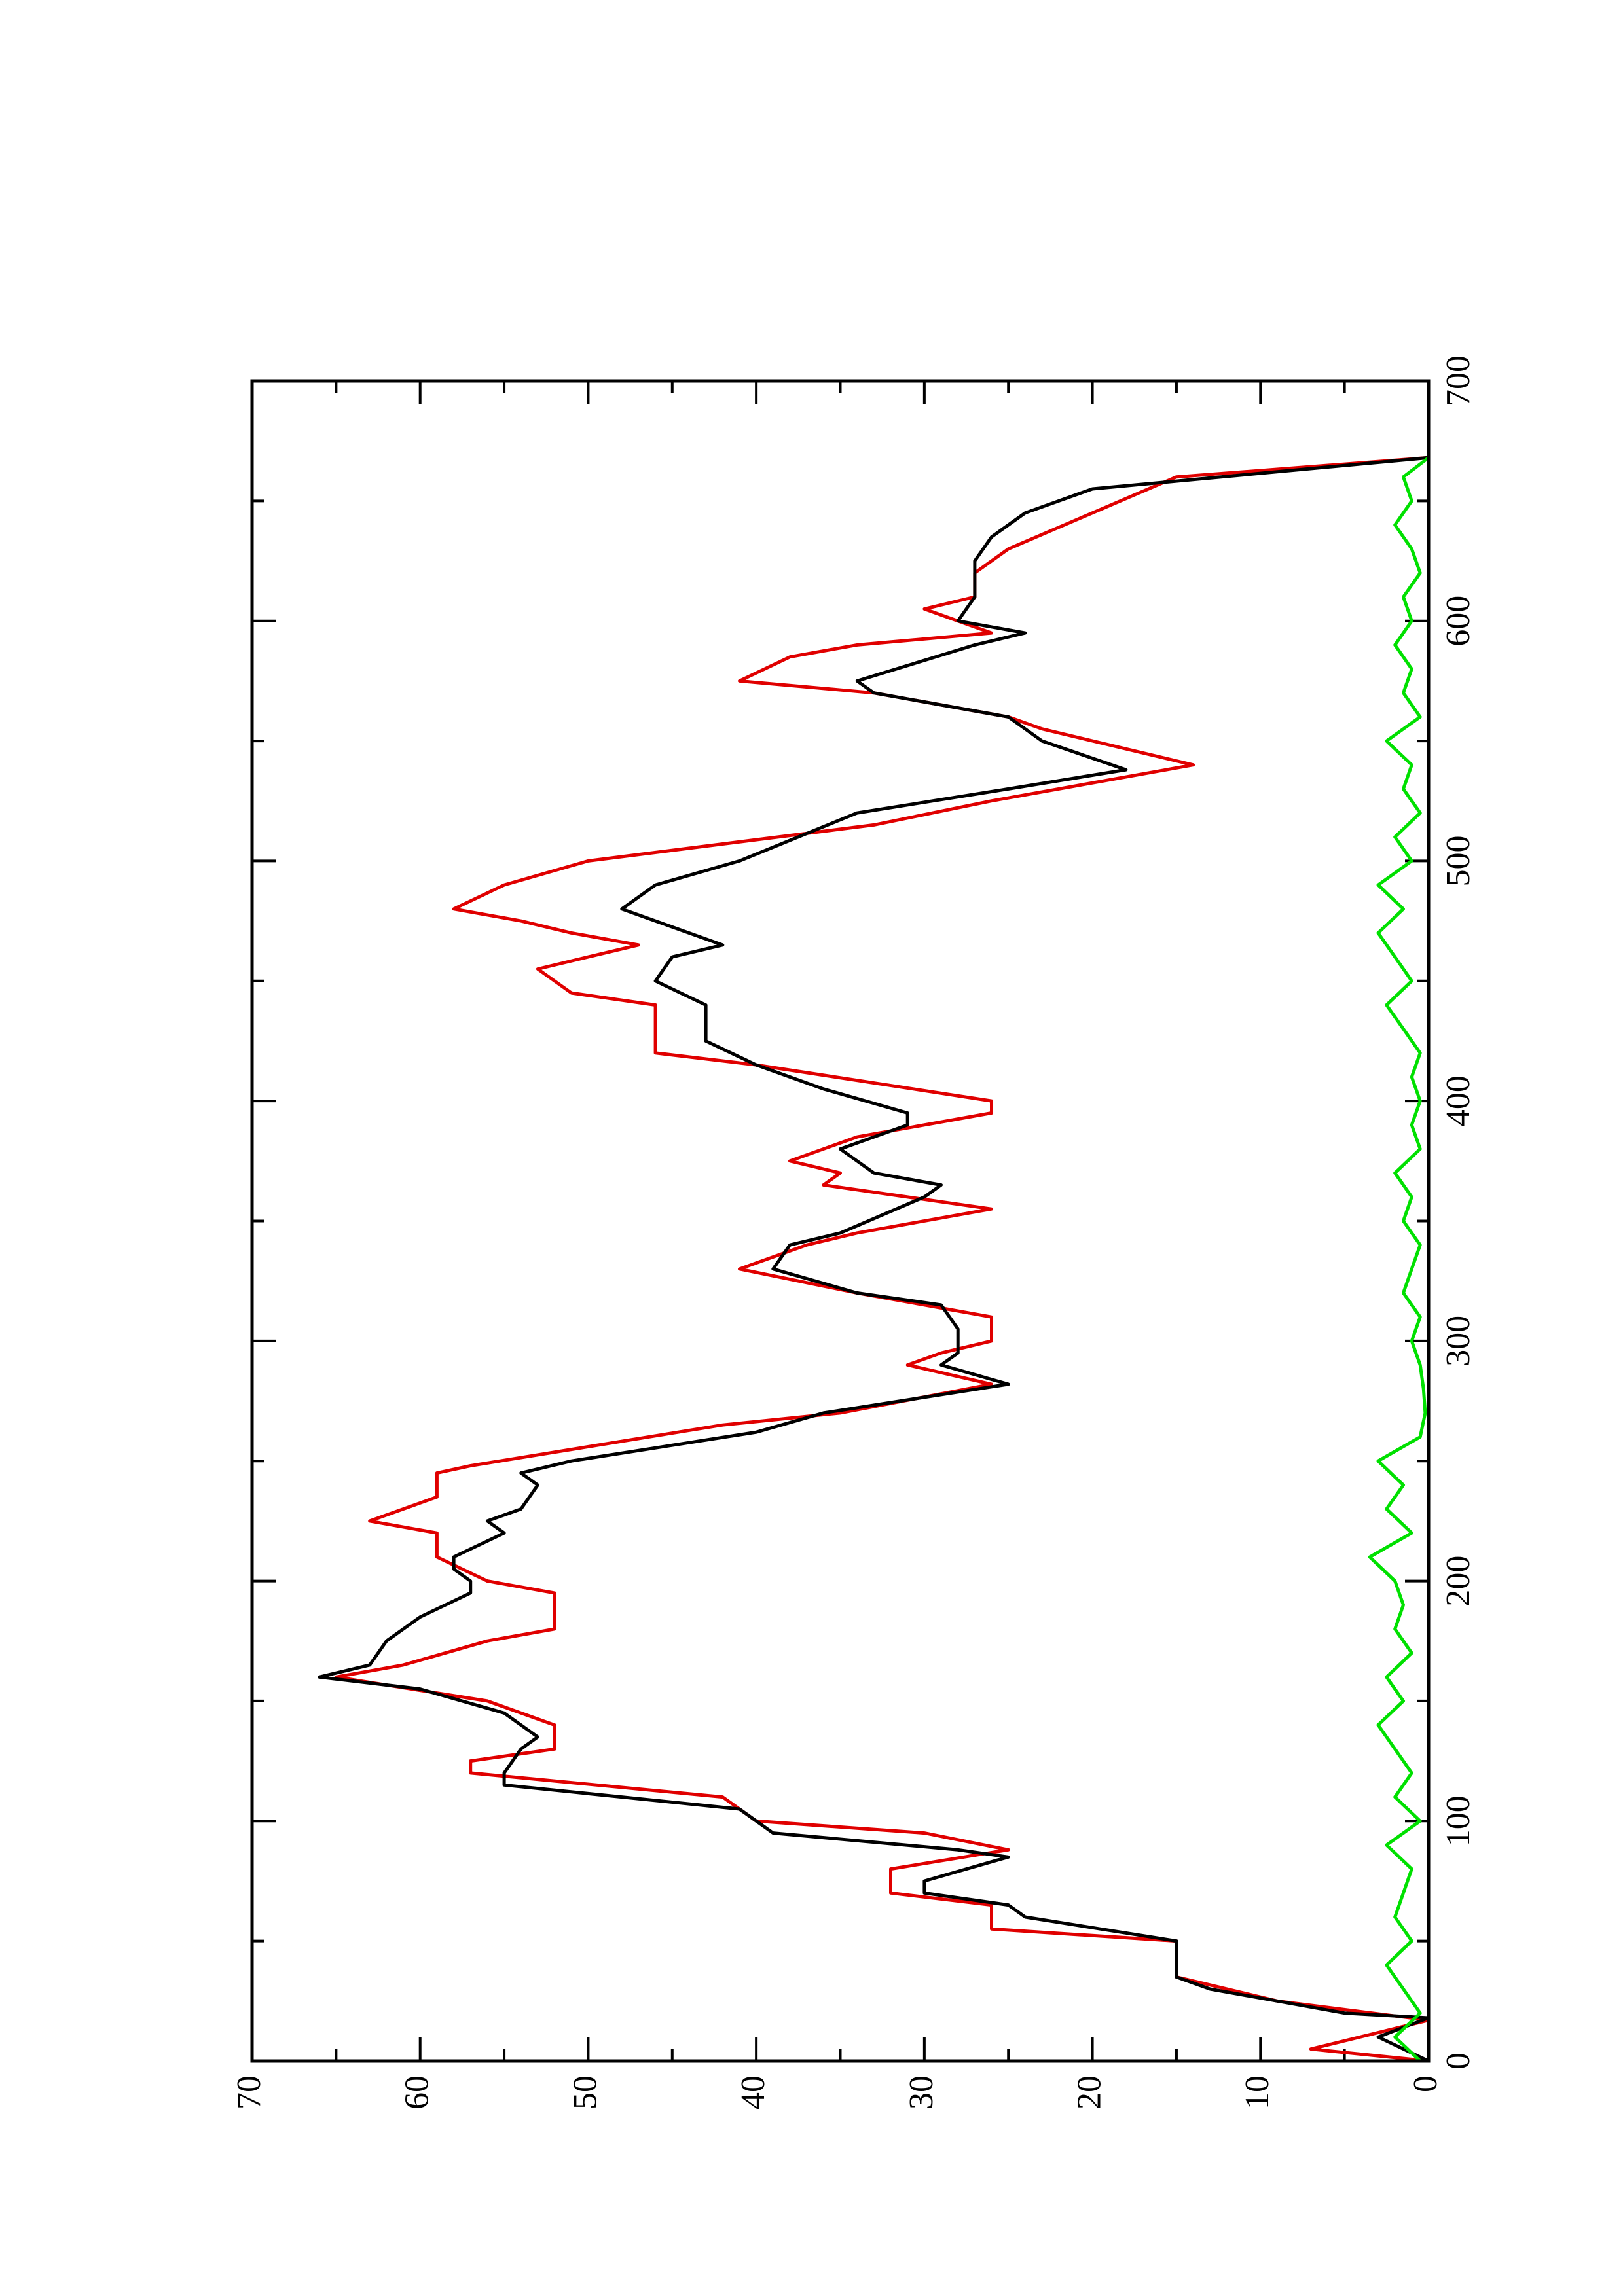 Image resolution: width=1623 pixels, height=2296 pixels. What do you see at coordinates (921, 2092) in the screenshot?
I see `y-tick-label: 30` at bounding box center [921, 2092].